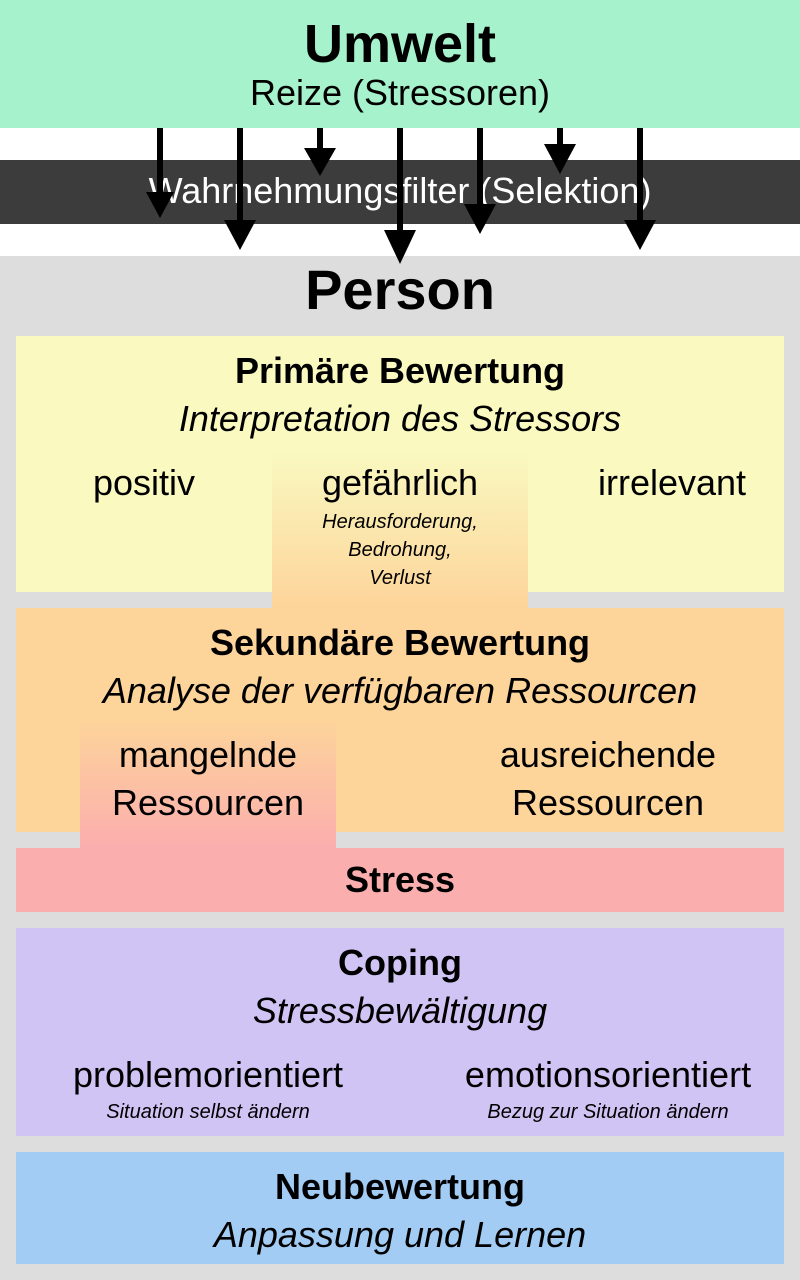  Describe the element at coordinates (400, 482) in the screenshot. I see `option-gefaehrlich: gefährlich` at that location.